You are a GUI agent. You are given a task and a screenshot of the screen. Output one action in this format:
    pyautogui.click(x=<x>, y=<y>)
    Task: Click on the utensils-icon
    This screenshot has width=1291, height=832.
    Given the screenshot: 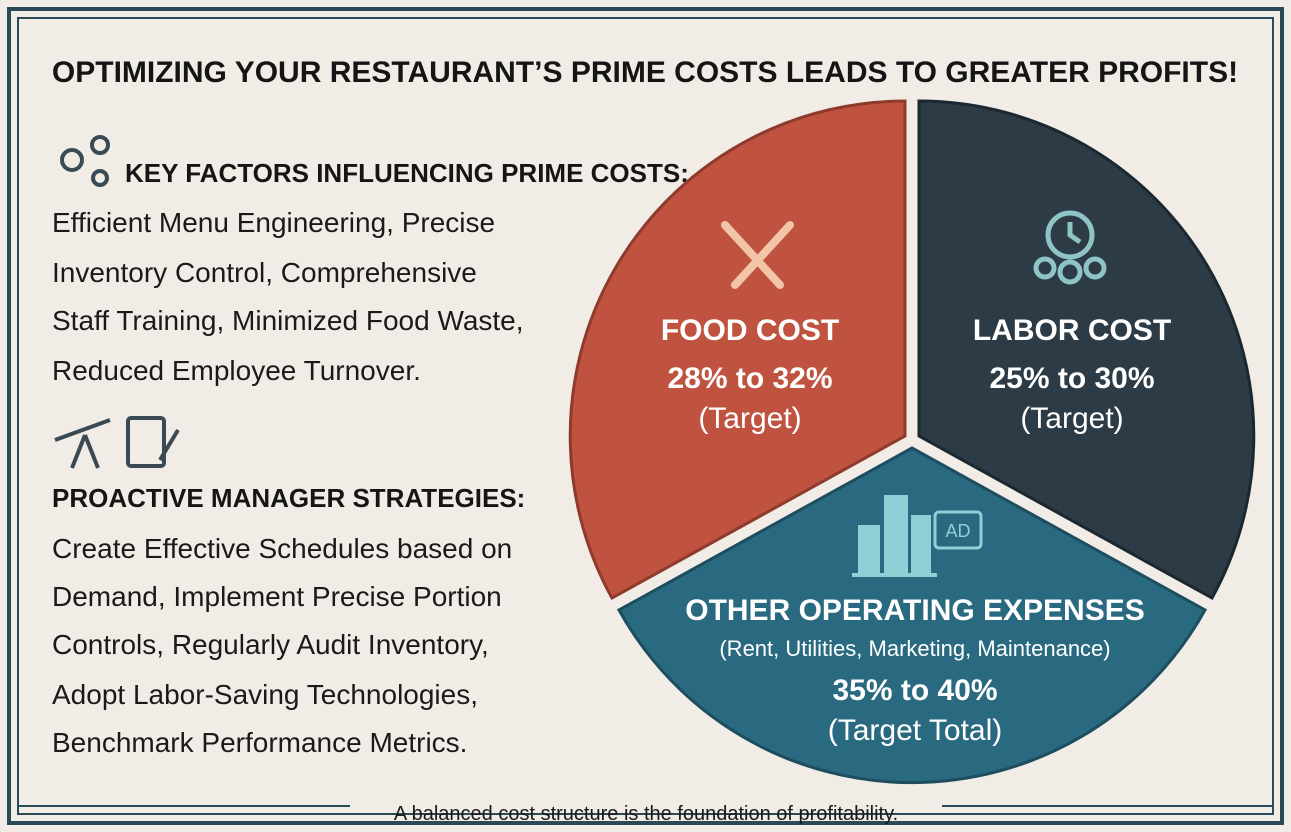 What is the action you would take?
    pyautogui.click(x=757, y=255)
    